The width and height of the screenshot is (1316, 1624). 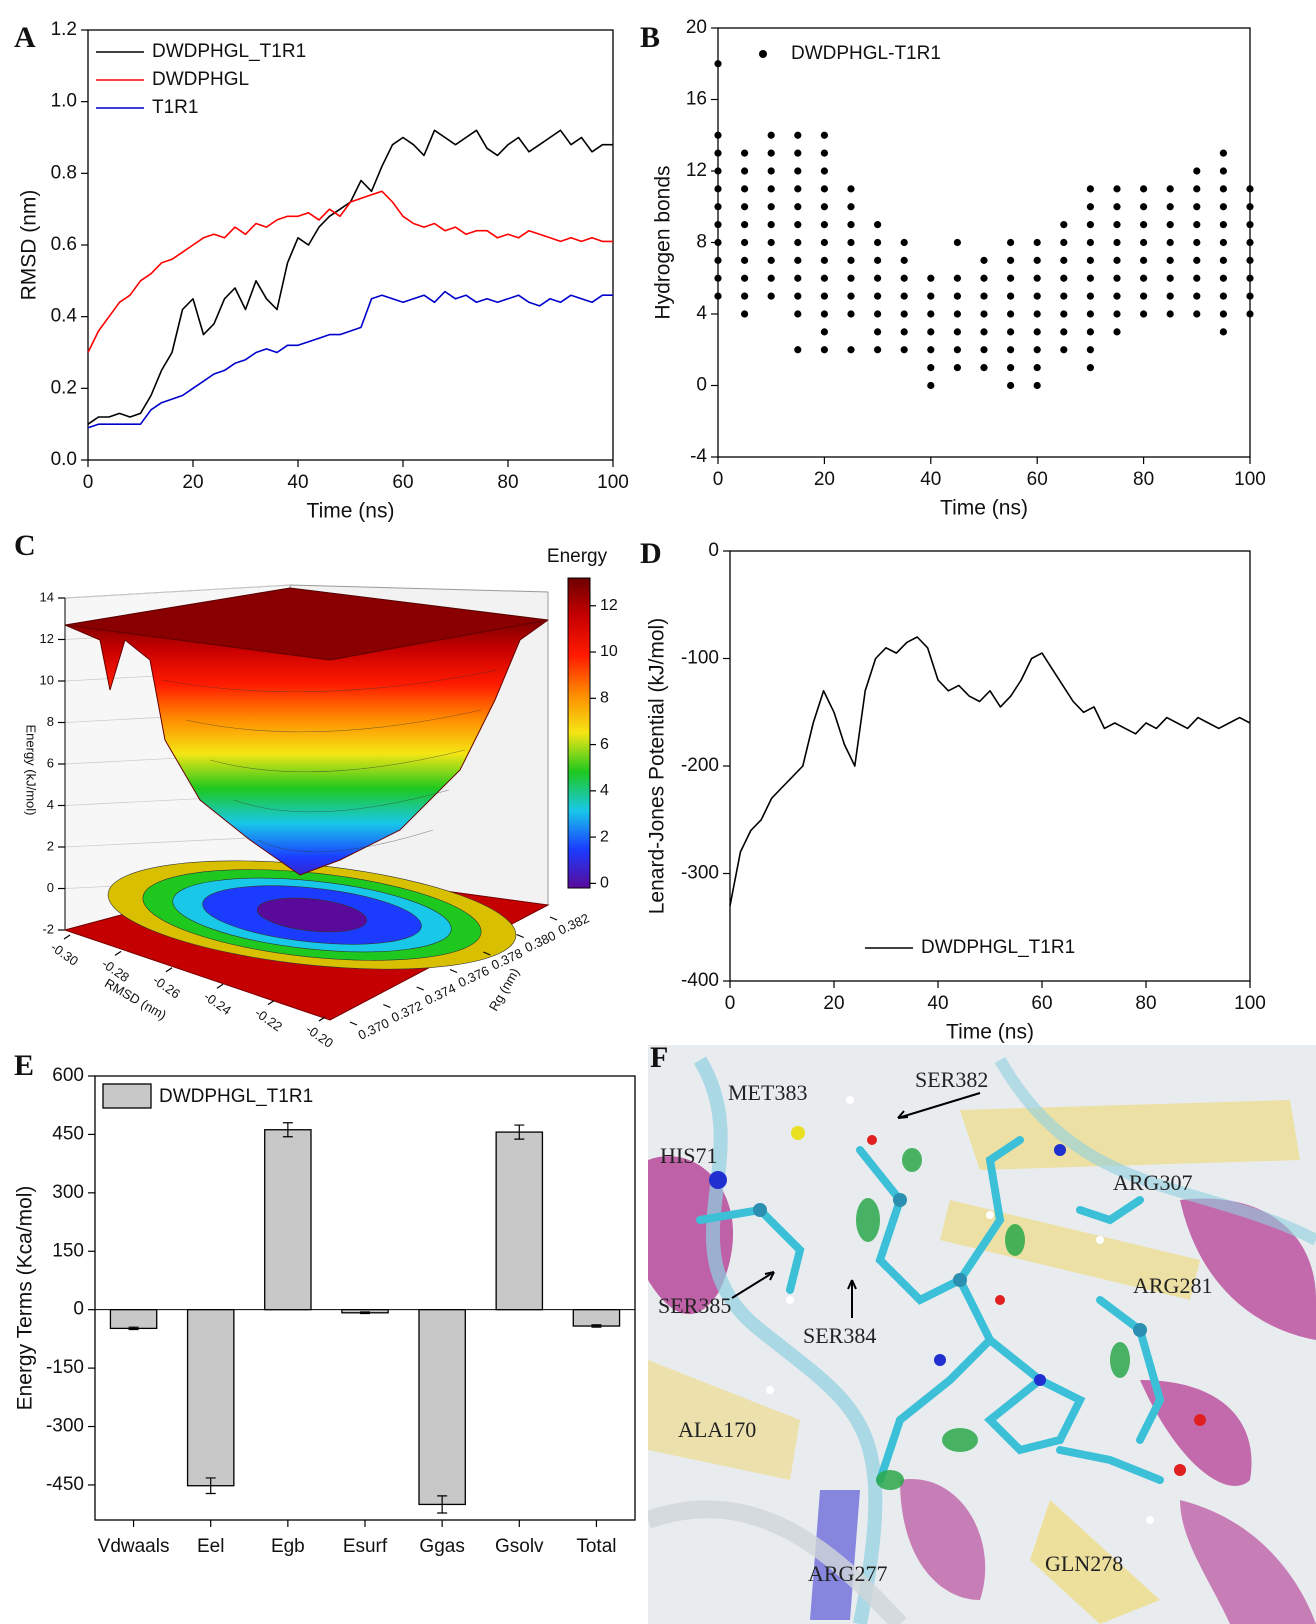 What do you see at coordinates (604, 836) in the screenshot?
I see `colorbar-tick-label: 2` at bounding box center [604, 836].